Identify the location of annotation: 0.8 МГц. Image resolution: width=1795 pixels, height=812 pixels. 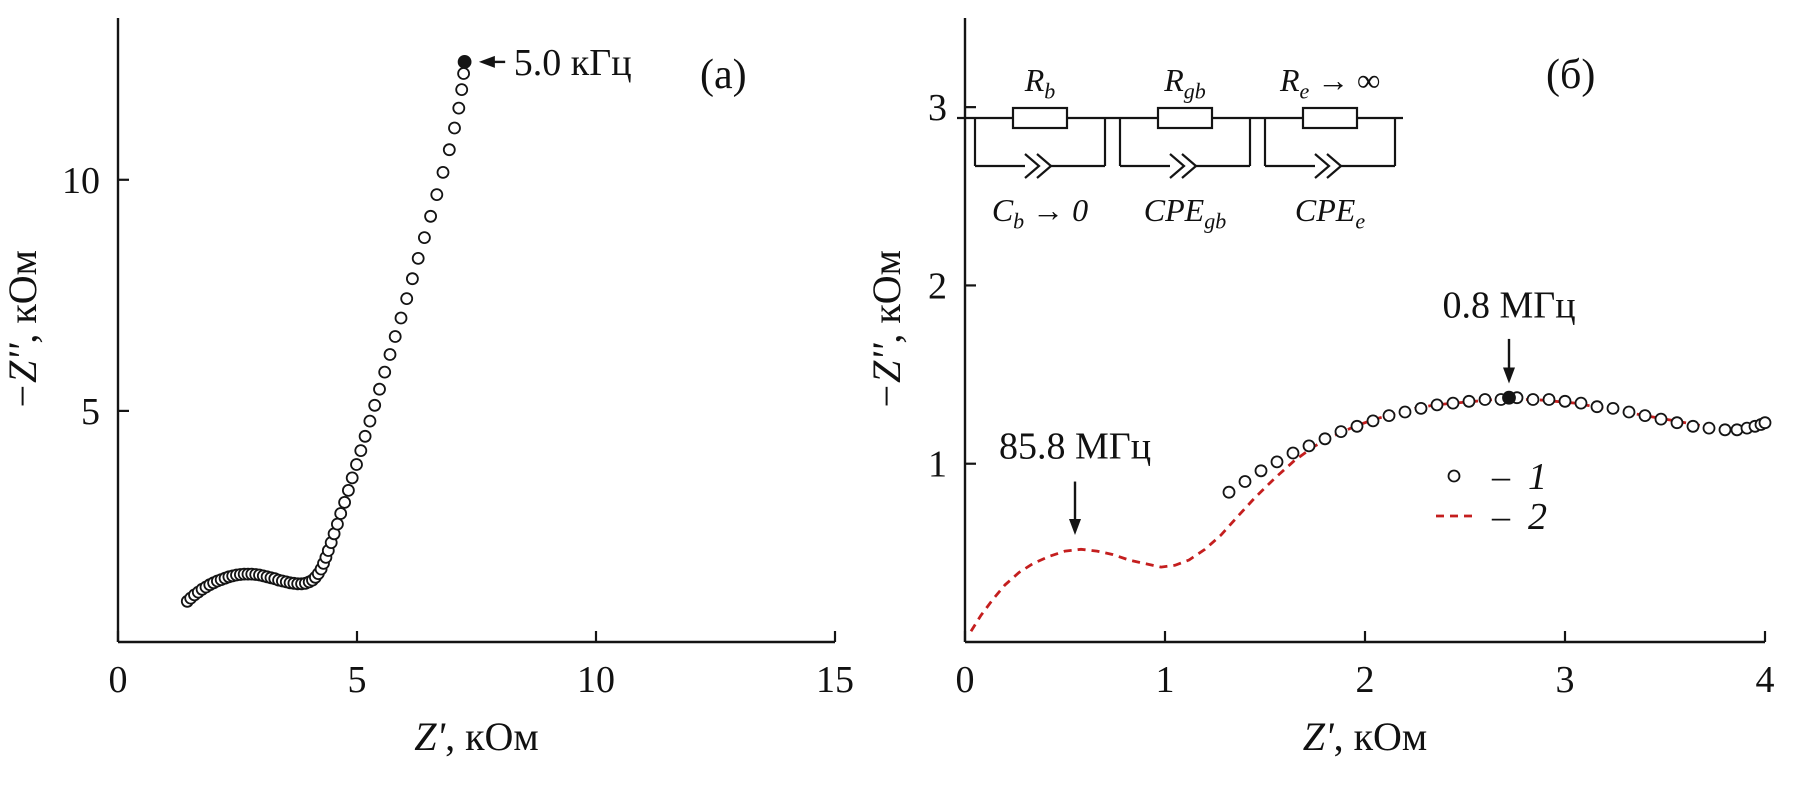
(1509, 334).